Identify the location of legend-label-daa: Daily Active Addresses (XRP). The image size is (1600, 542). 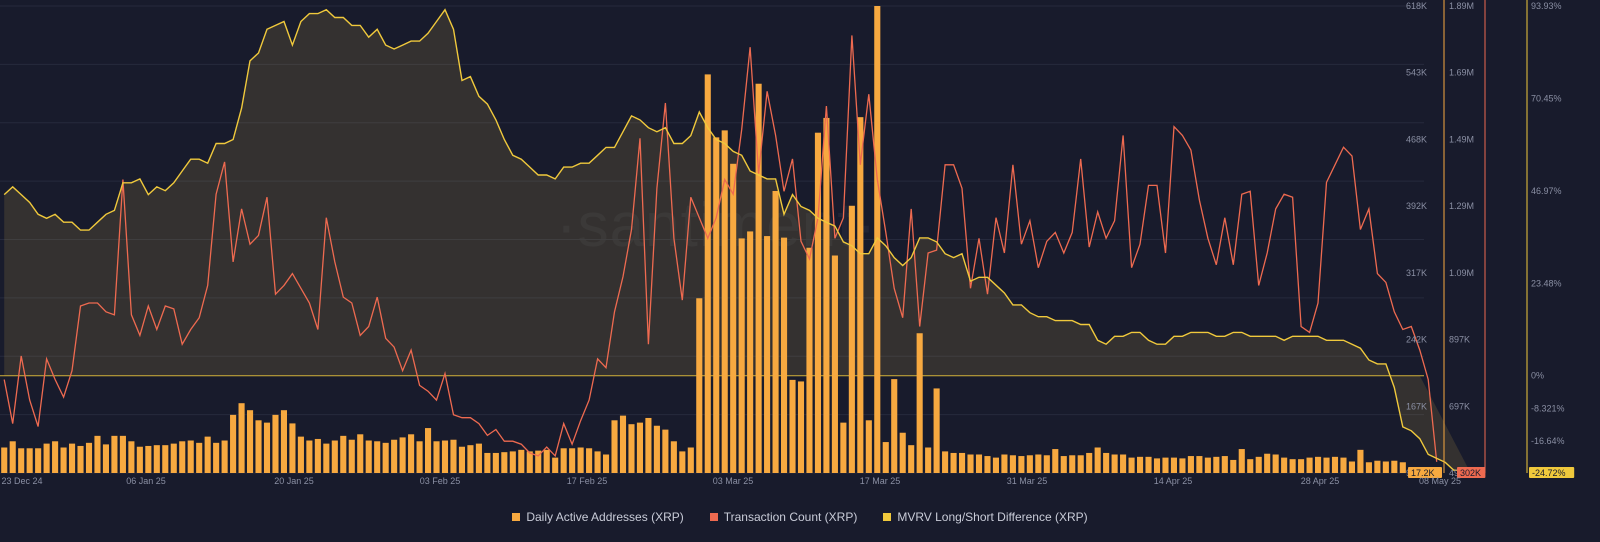
(605, 517).